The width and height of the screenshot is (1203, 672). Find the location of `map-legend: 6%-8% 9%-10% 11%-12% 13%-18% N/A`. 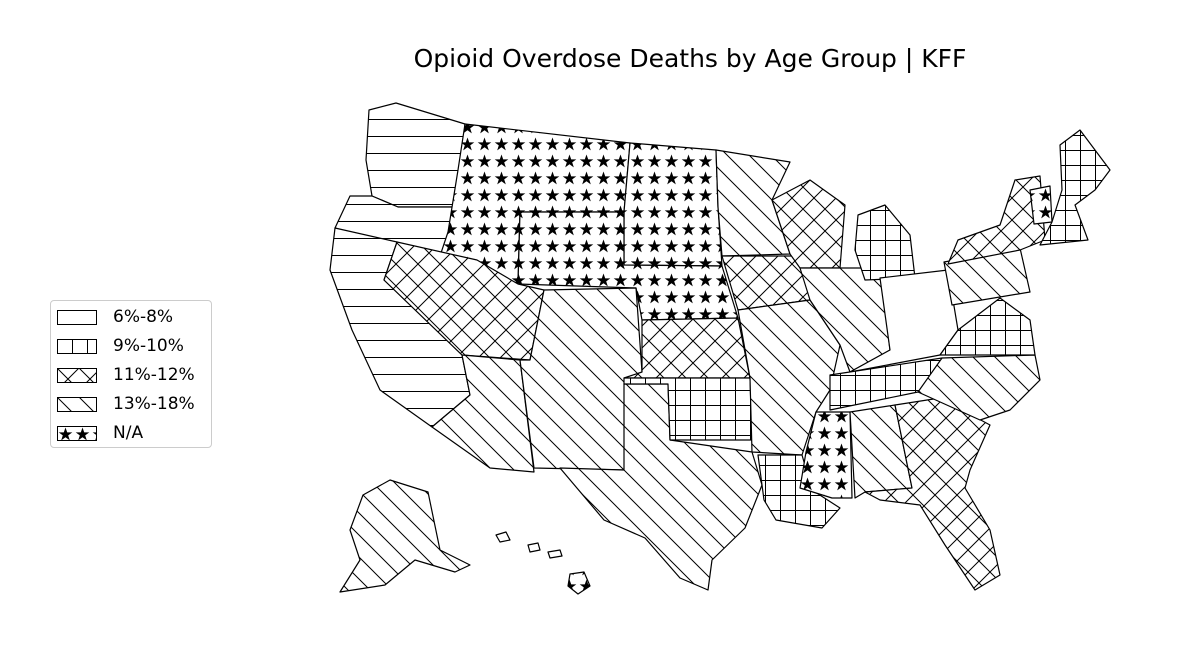

map-legend: 6%-8% 9%-10% 11%-12% 13%-18% N/A is located at coordinates (131, 374).